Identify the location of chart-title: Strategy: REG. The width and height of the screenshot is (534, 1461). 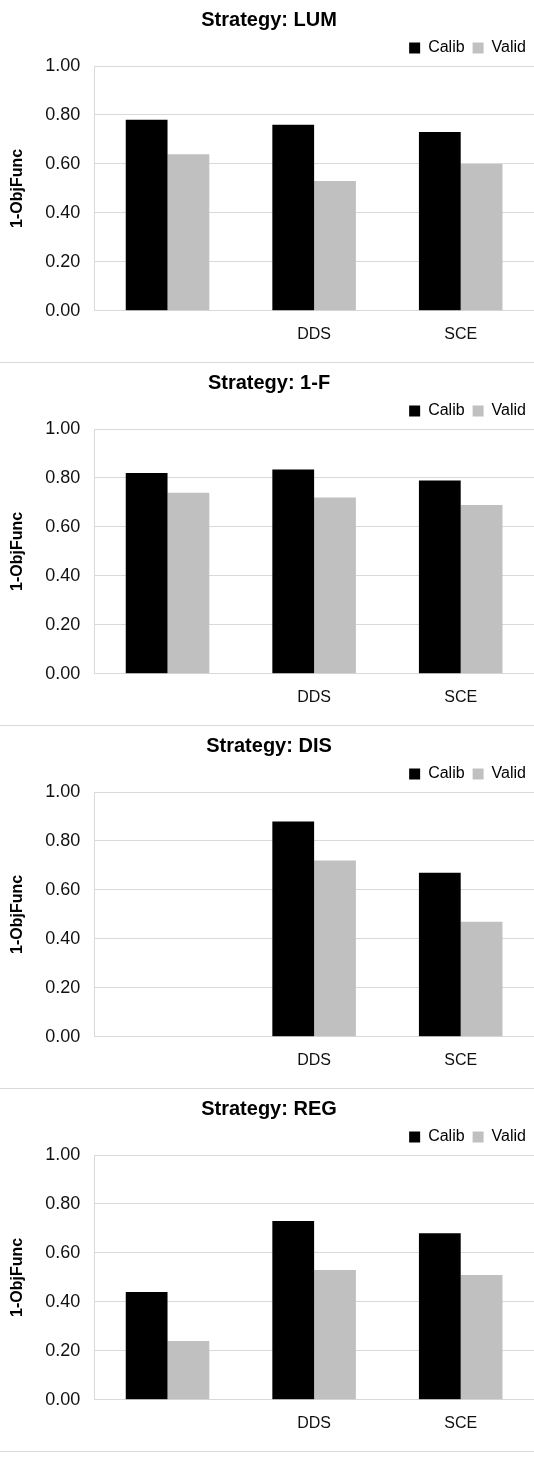
(269, 1107).